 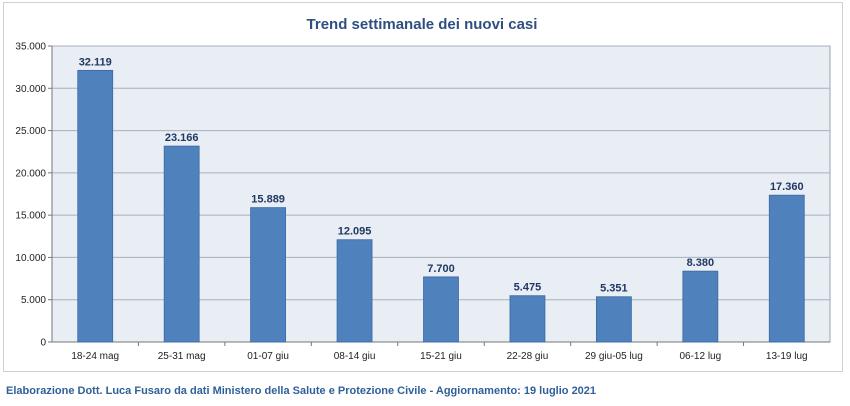 I want to click on data-label: 5.475, so click(x=528, y=288).